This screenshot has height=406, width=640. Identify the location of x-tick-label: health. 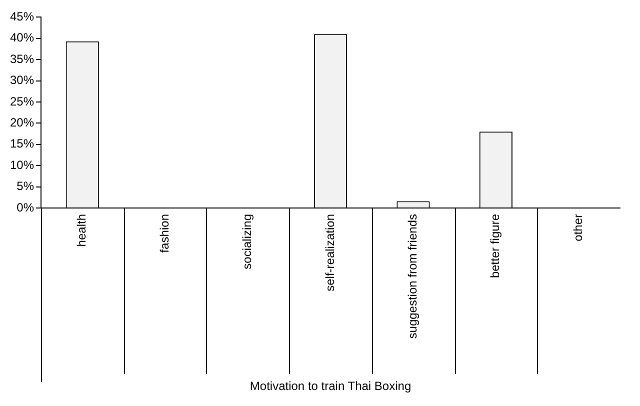
(81, 230).